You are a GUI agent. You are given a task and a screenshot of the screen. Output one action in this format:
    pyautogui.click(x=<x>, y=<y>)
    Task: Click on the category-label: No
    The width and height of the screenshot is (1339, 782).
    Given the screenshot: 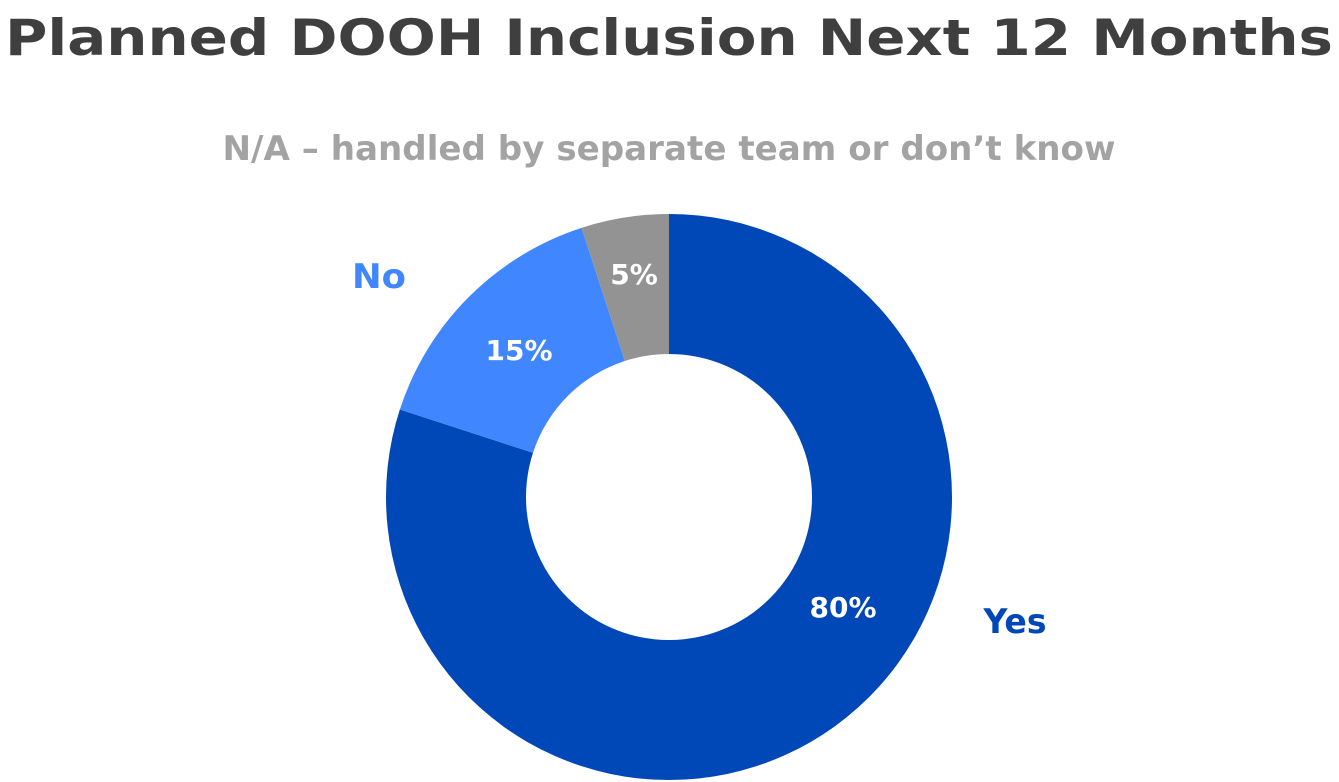 What is the action you would take?
    pyautogui.click(x=379, y=277)
    